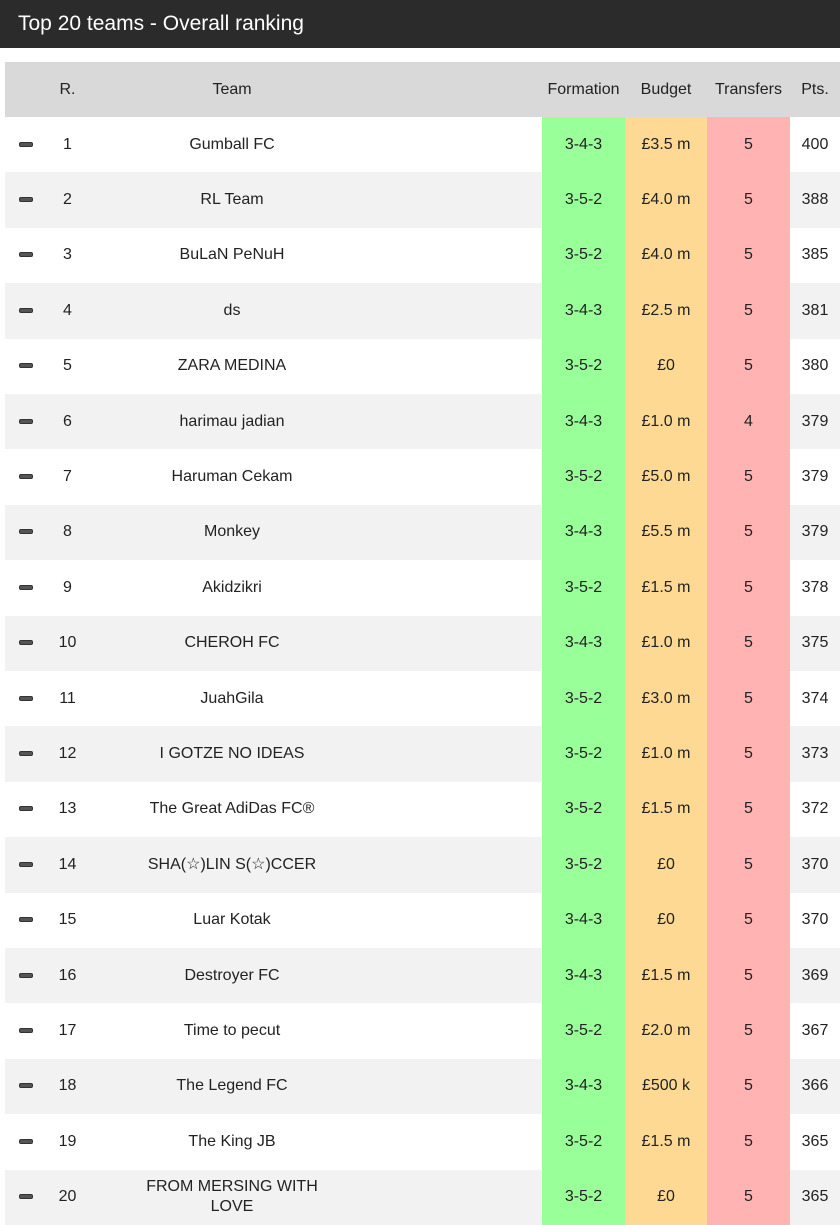 The image size is (840, 1225). Describe the element at coordinates (748, 89) in the screenshot. I see `column-header: Transfers` at that location.